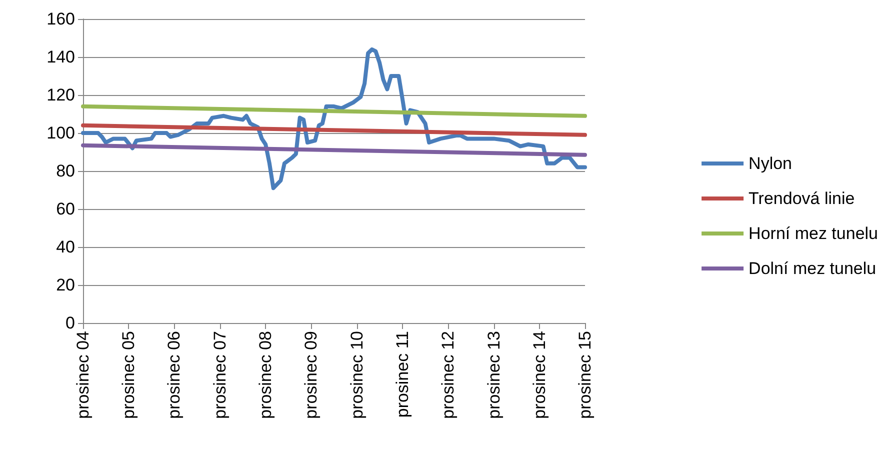 The height and width of the screenshot is (463, 885). What do you see at coordinates (402, 374) in the screenshot?
I see `x-tick-label: prosinec 11` at bounding box center [402, 374].